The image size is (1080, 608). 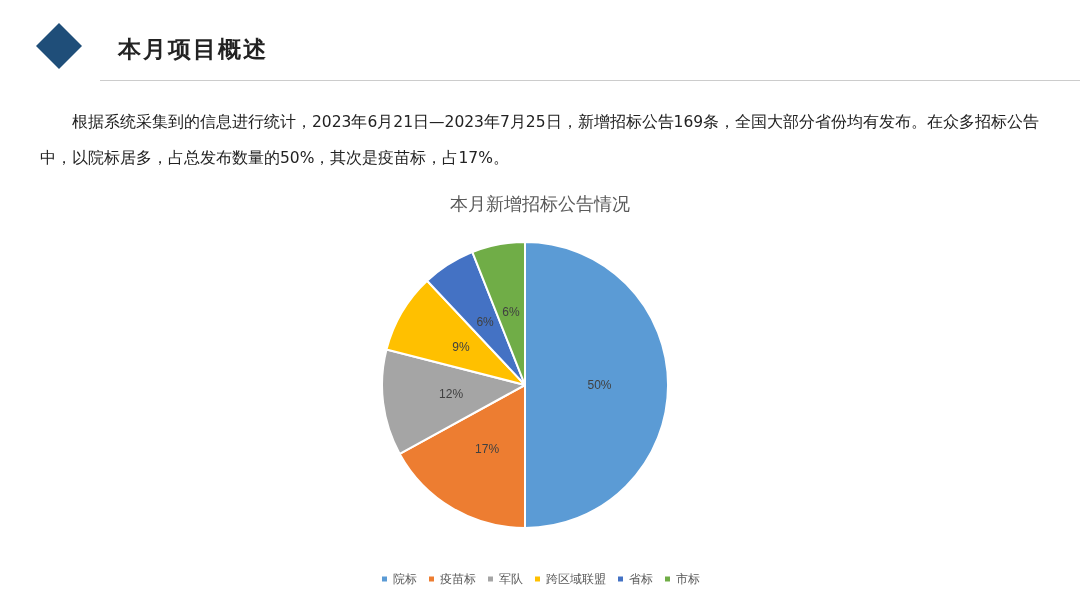 I want to click on legend-label: 市标, so click(x=688, y=579).